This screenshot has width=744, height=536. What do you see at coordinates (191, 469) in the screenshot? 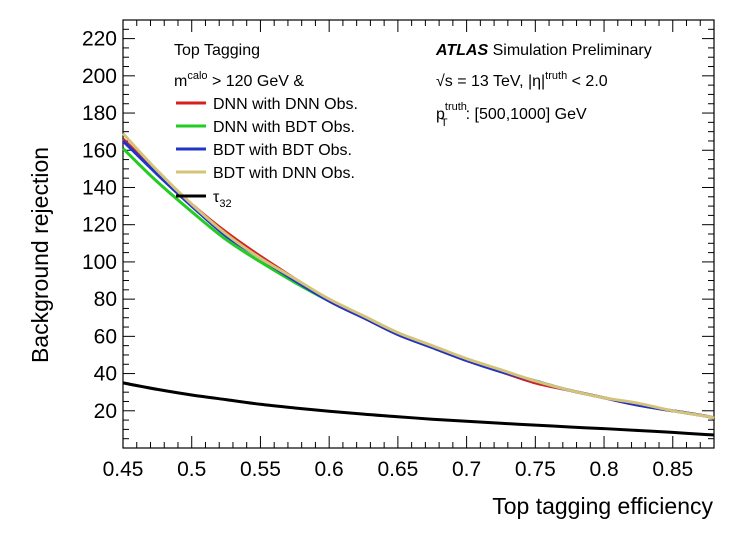
I see `x-tick-label: 0.5` at bounding box center [191, 469].